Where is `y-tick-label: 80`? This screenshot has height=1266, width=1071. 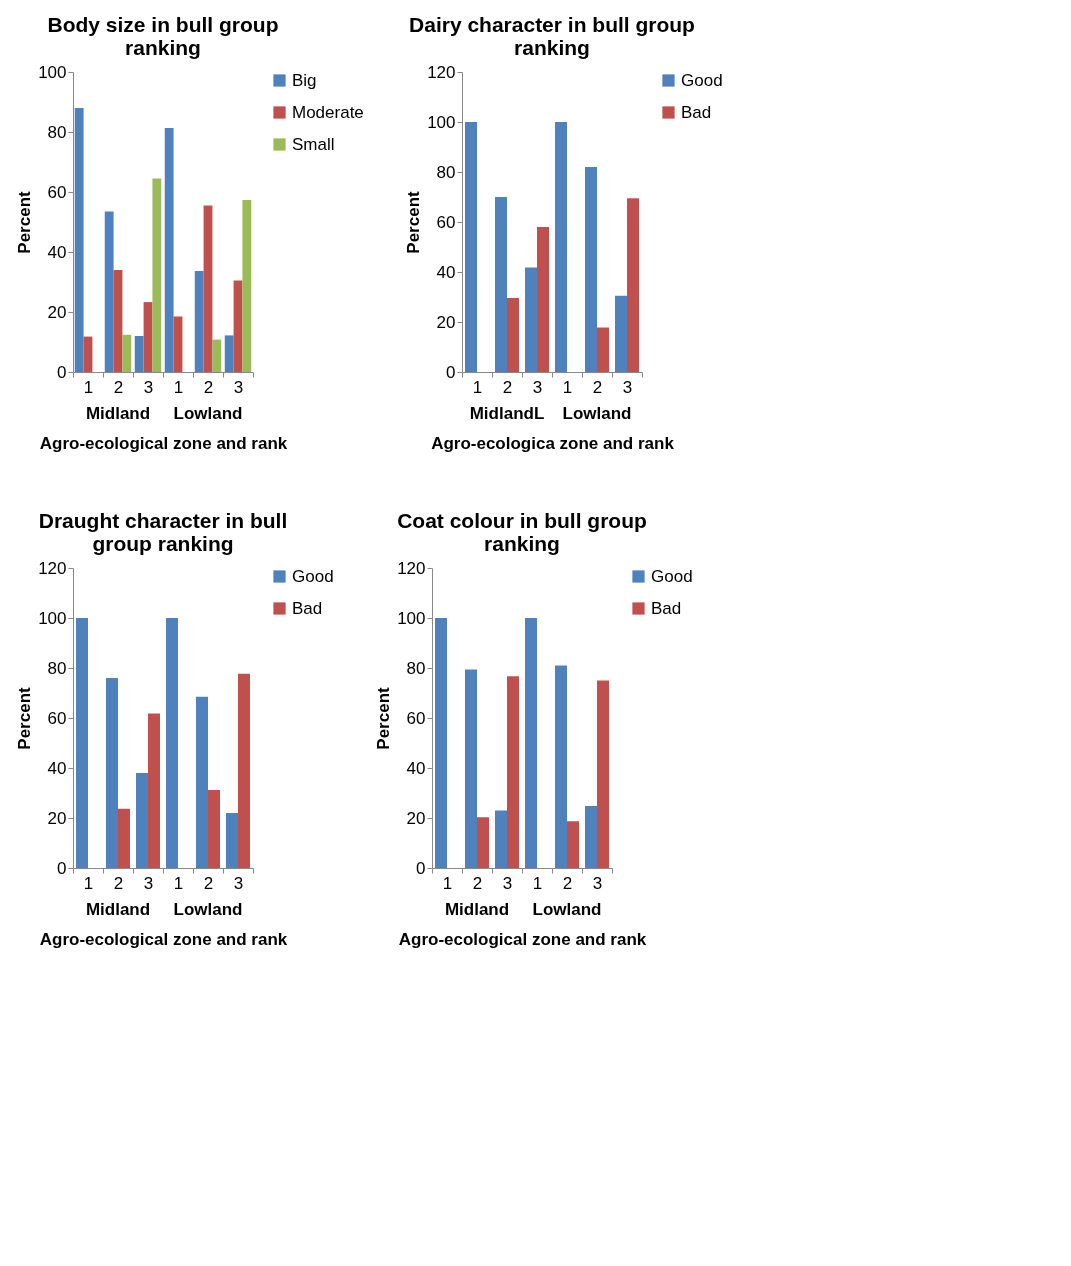
y-tick-label: 80 is located at coordinates (57, 132).